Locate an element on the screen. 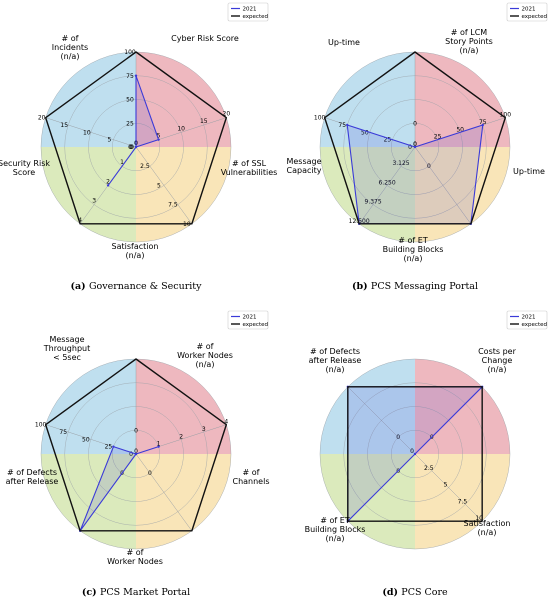 This screenshot has height=602, width=550. tick-label: 15 is located at coordinates (204, 121).